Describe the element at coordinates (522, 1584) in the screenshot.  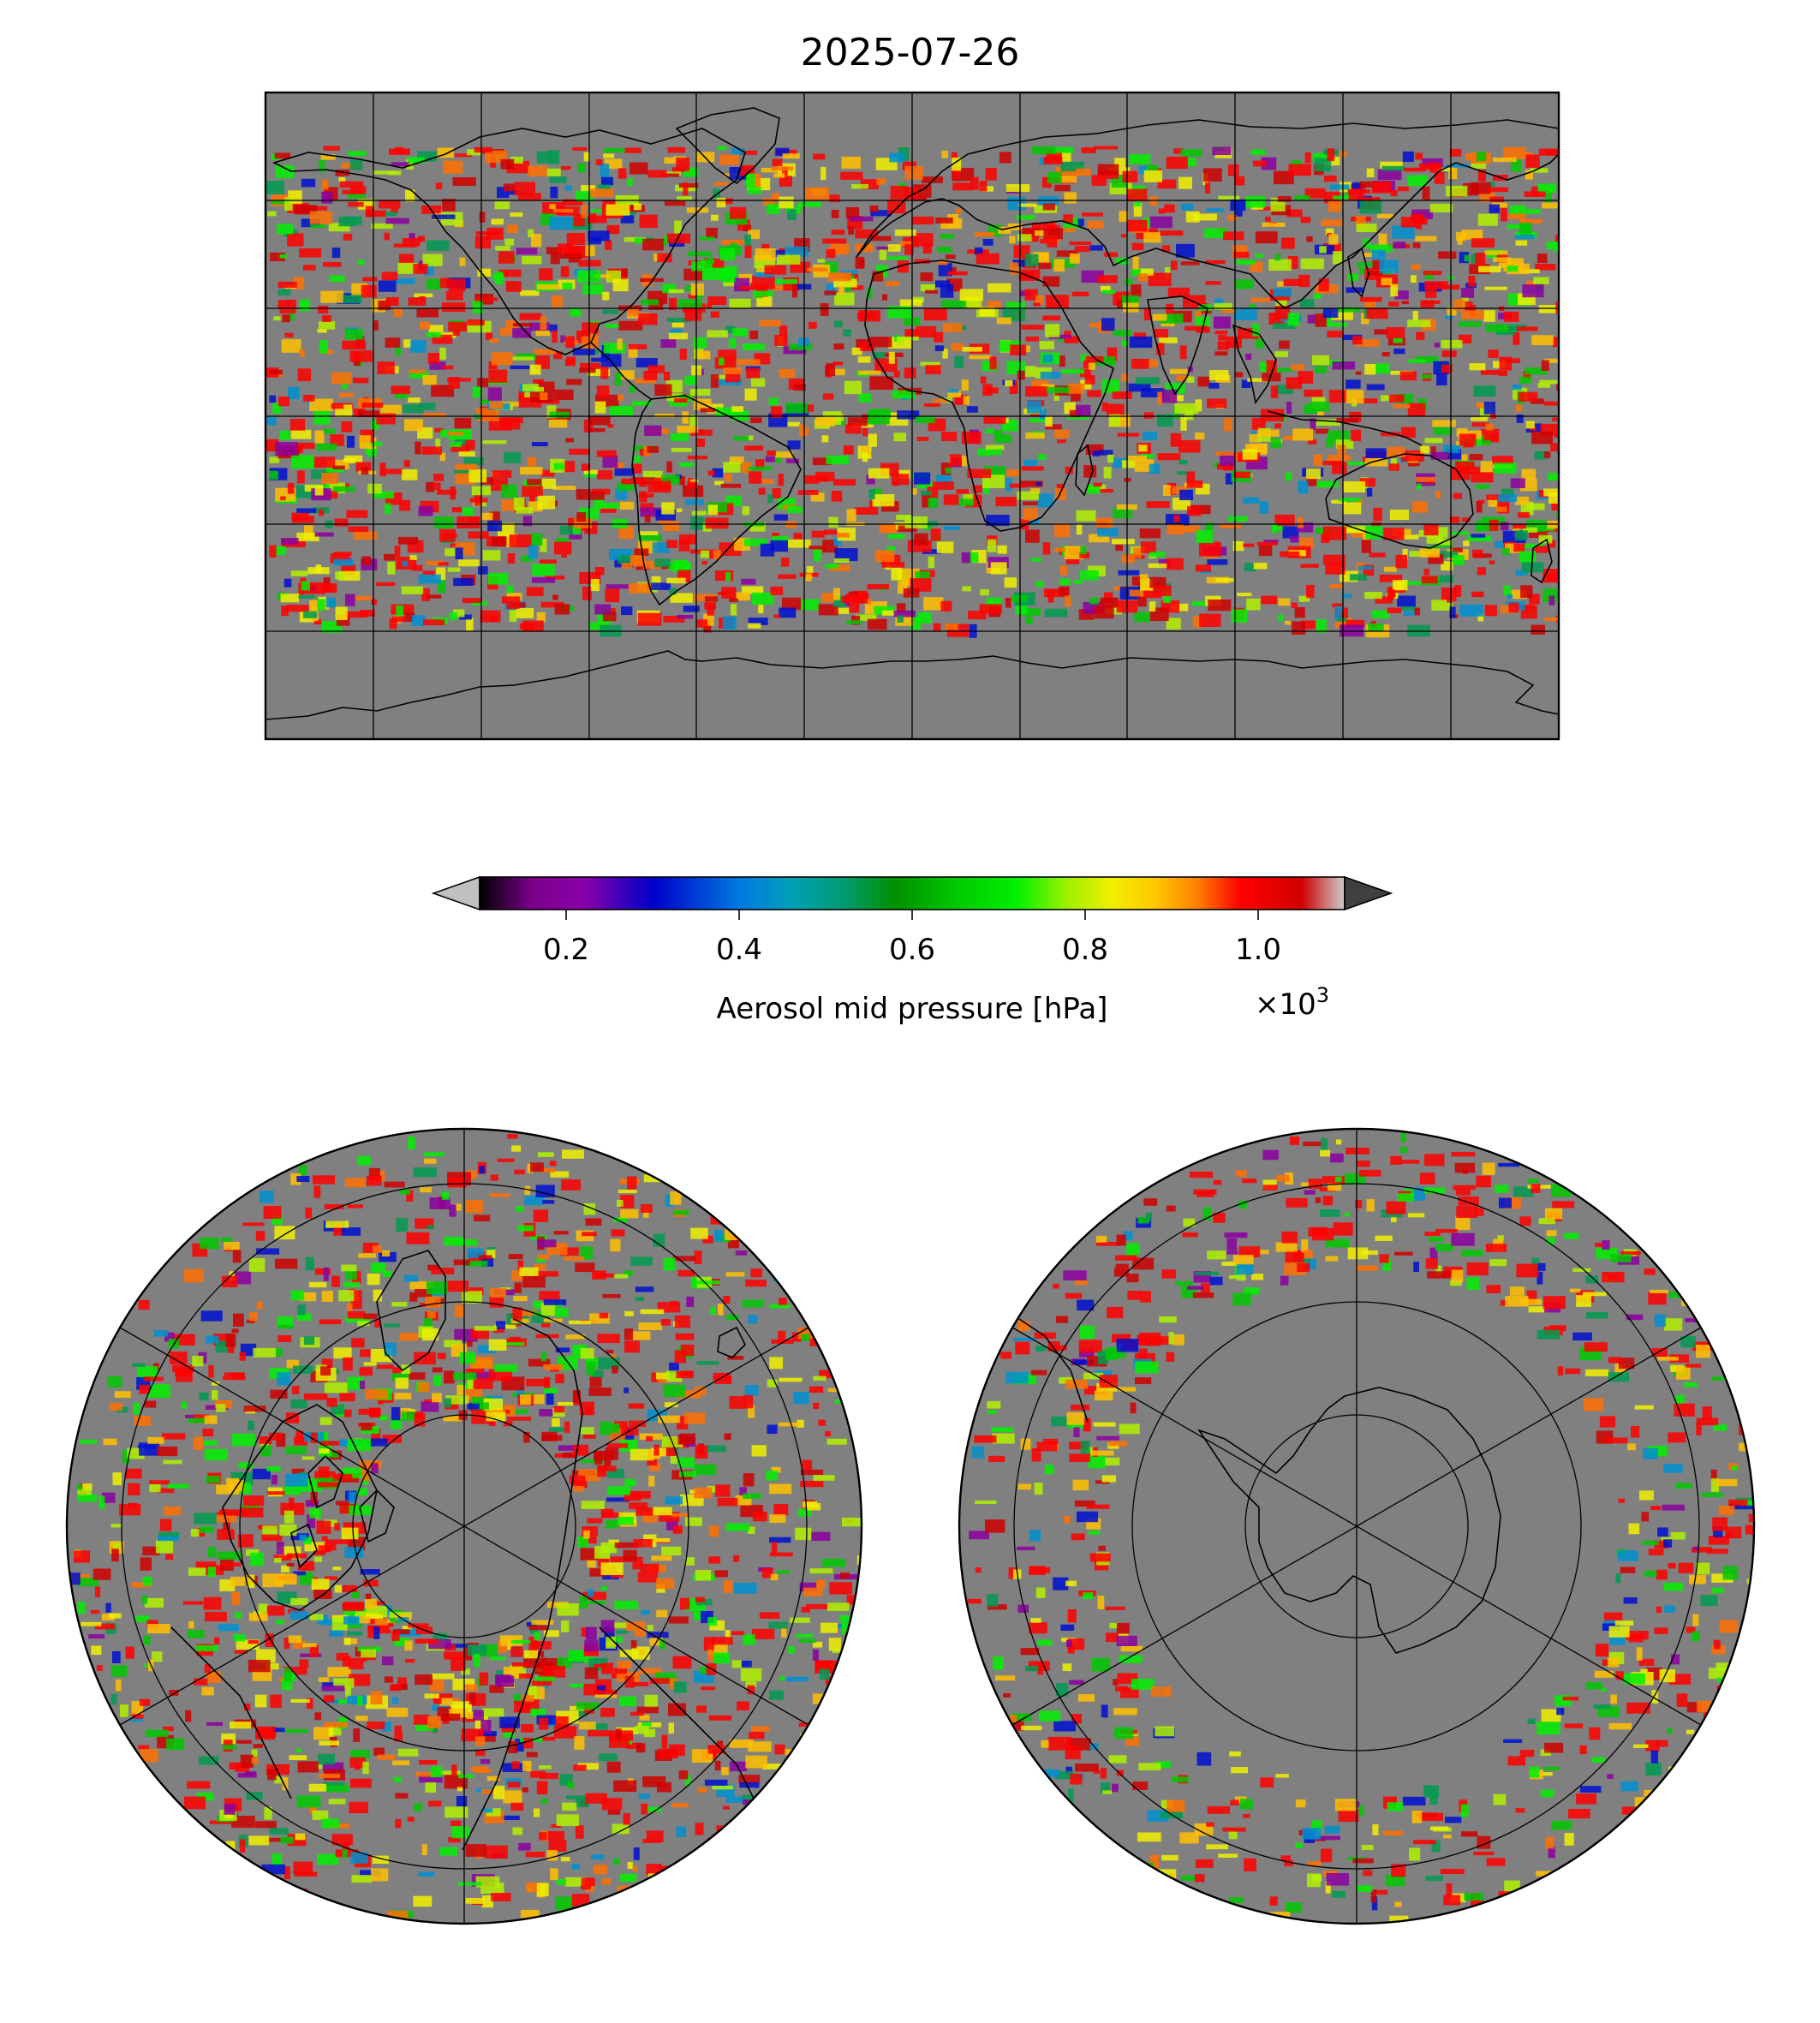
I see `coastline-eurasia-polar` at that location.